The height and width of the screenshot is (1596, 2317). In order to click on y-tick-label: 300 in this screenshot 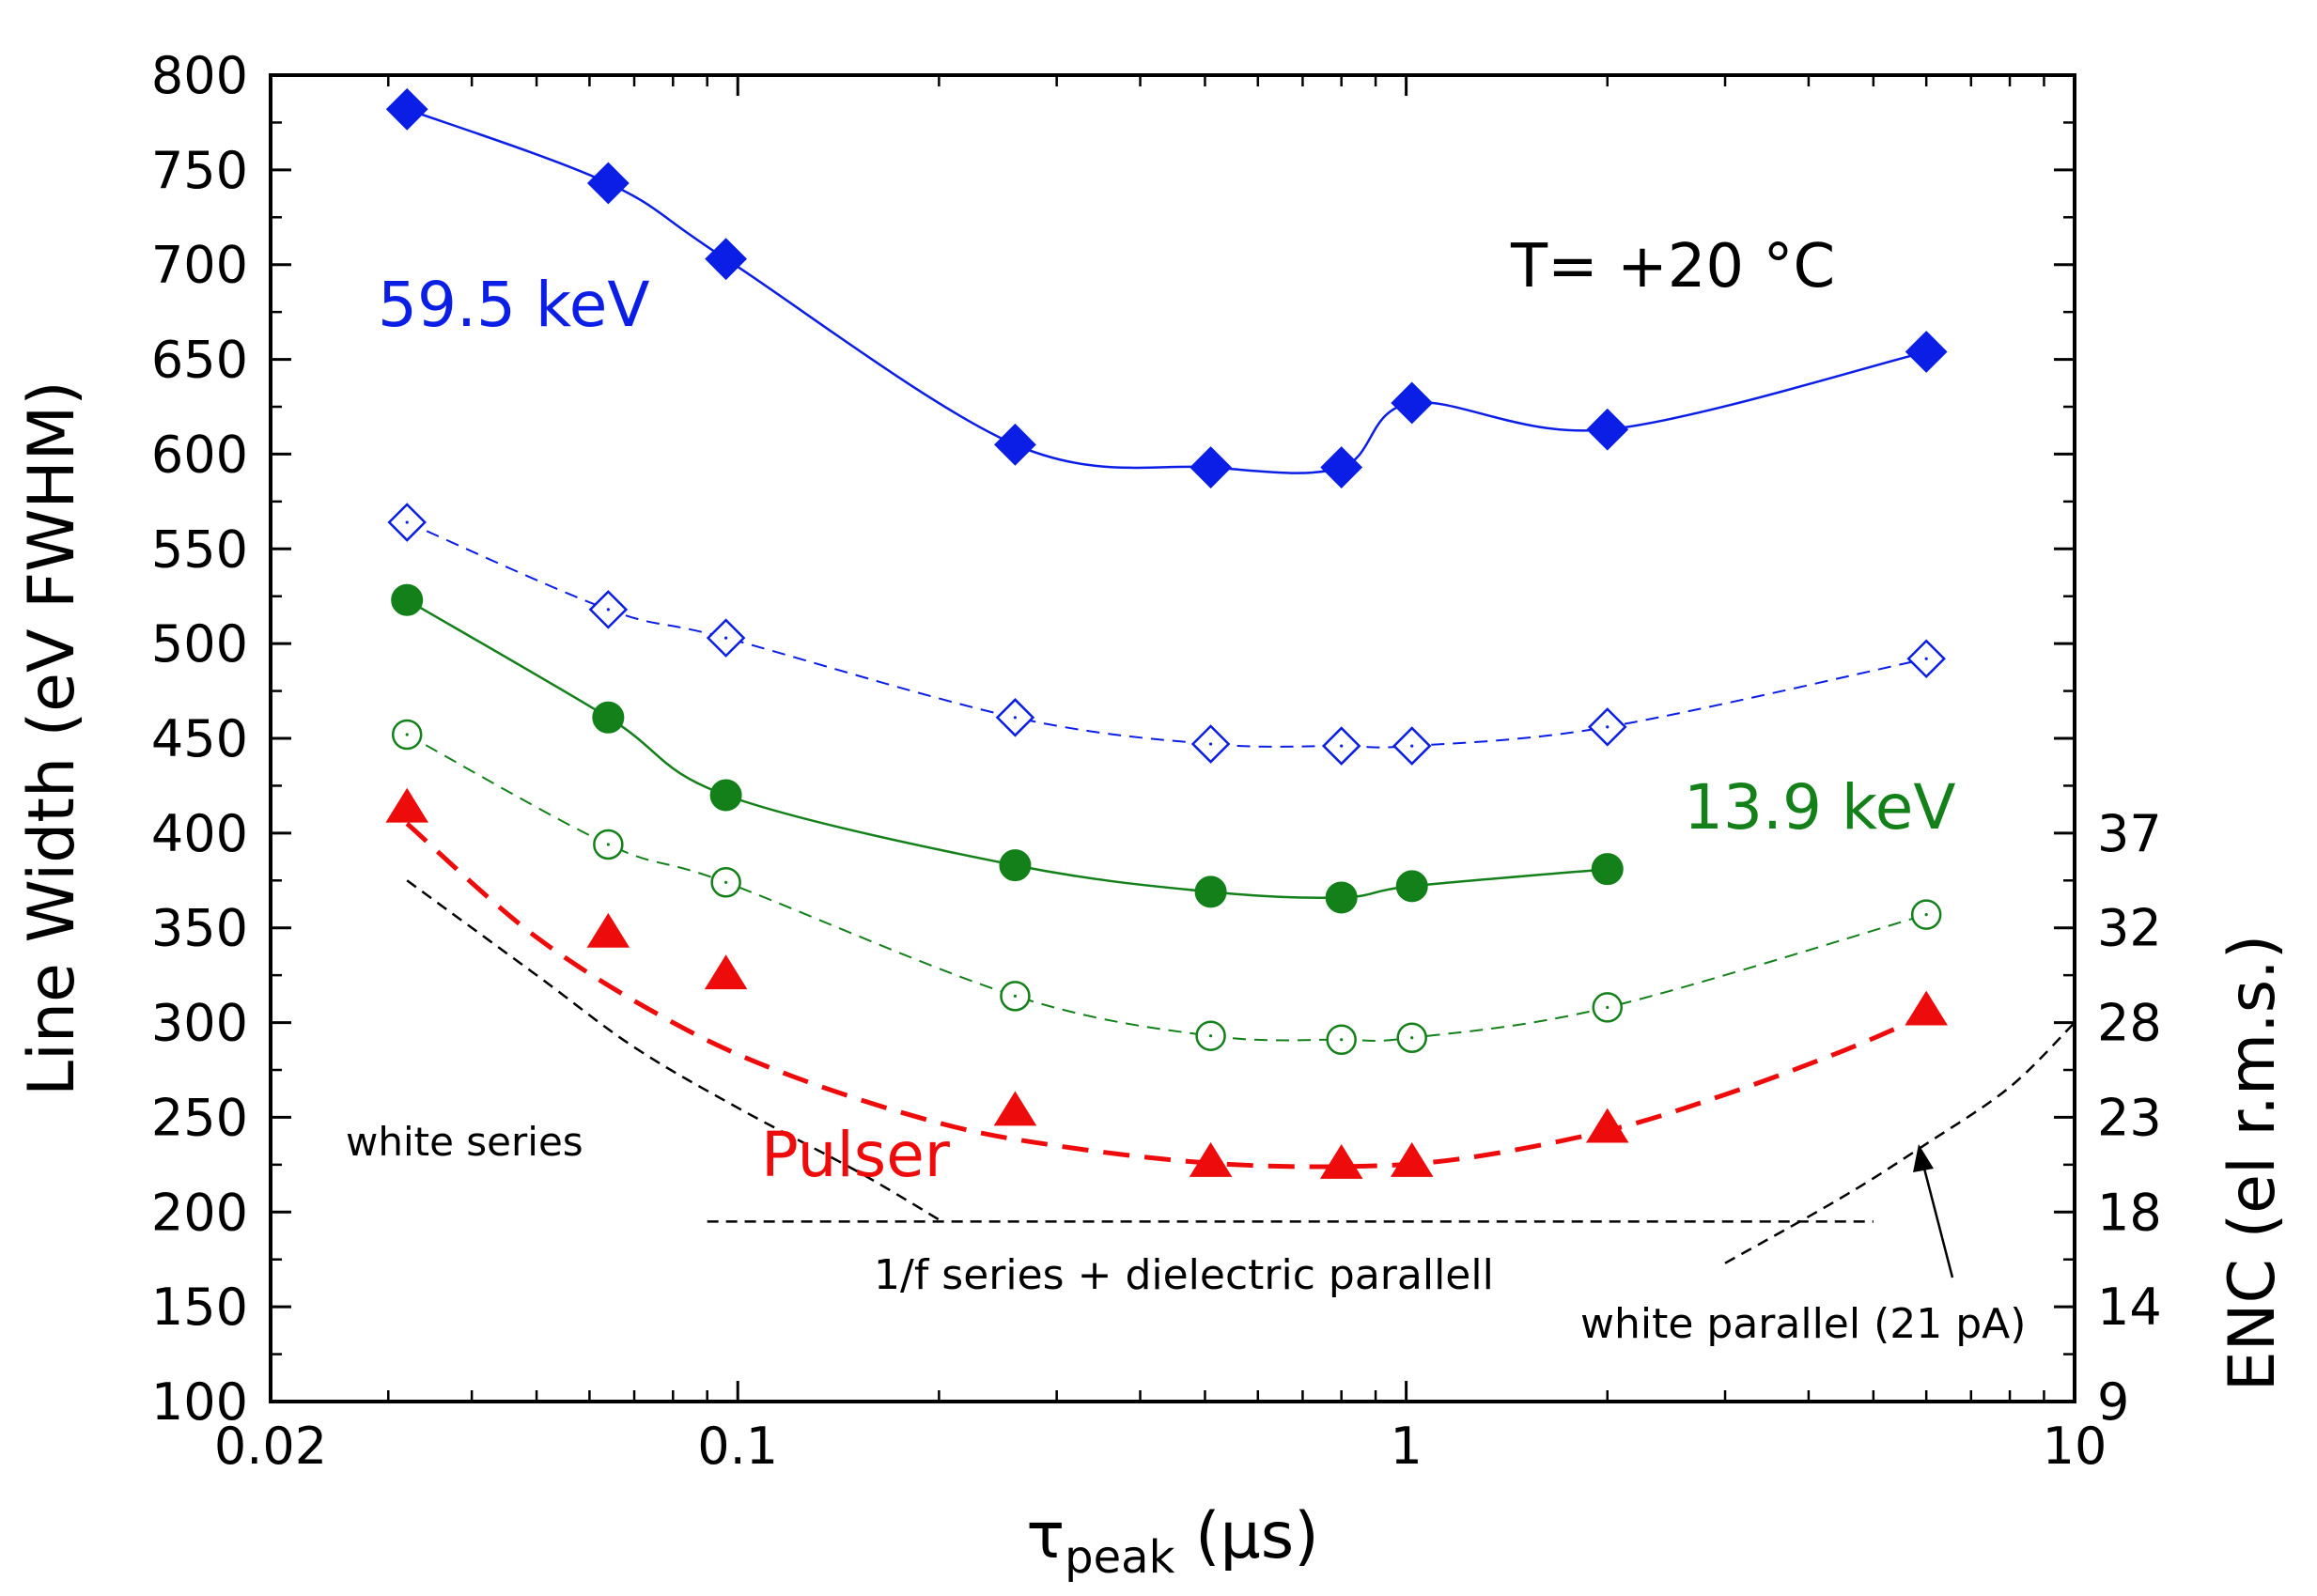, I will do `click(199, 1023)`.